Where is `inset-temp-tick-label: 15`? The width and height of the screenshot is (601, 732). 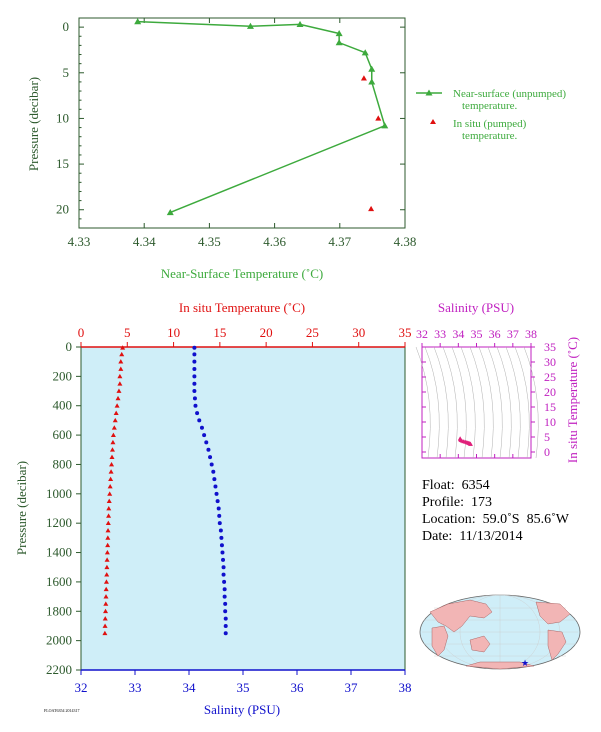 inset-temp-tick-label: 15 is located at coordinates (550, 407).